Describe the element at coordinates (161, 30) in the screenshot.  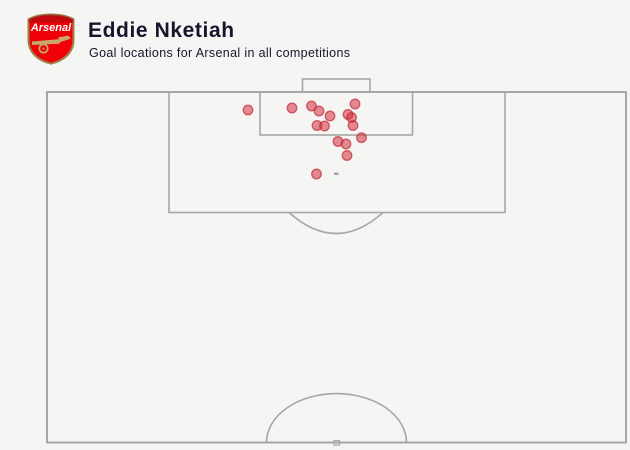
I see `page-title: Eddie Nketiah` at that location.